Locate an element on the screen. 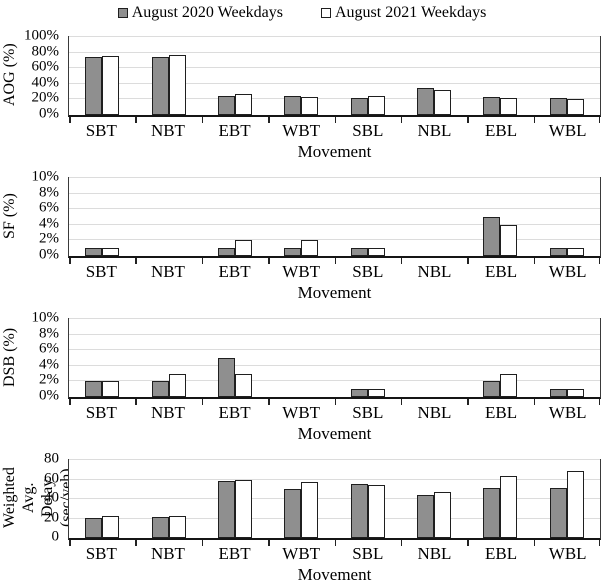 The width and height of the screenshot is (604, 586). legend-label-2021: August 2021 Weekdays is located at coordinates (411, 12).